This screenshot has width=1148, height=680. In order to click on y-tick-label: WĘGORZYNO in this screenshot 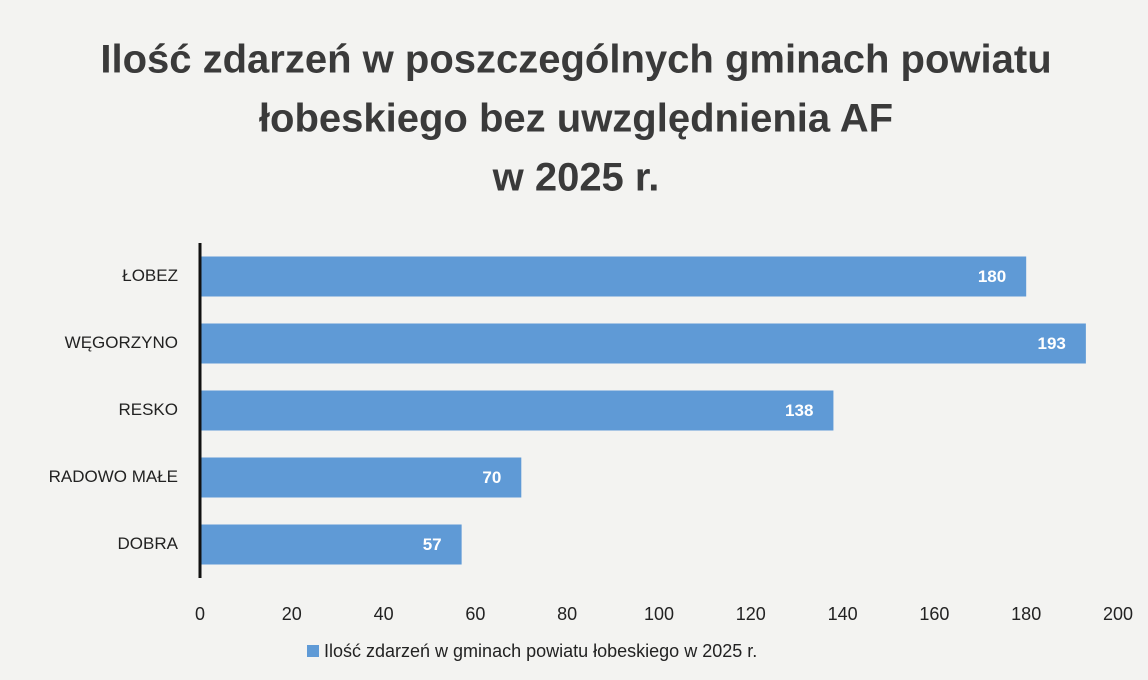, I will do `click(121, 342)`.